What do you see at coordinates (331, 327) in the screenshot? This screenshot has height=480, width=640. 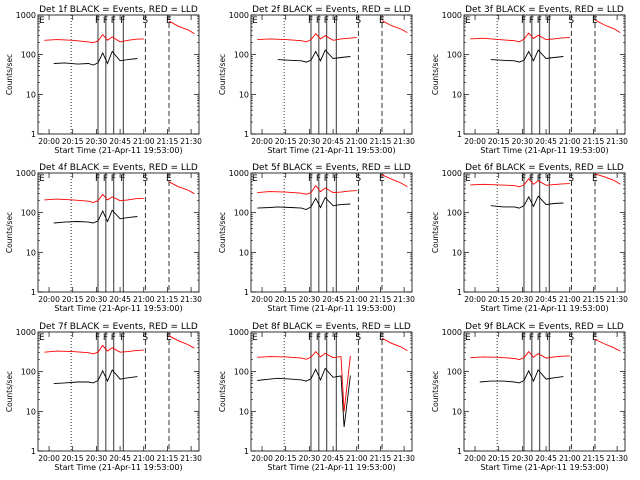 I see `panel-title: Det 8f BLACK = Events, RED = LLD` at bounding box center [331, 327].